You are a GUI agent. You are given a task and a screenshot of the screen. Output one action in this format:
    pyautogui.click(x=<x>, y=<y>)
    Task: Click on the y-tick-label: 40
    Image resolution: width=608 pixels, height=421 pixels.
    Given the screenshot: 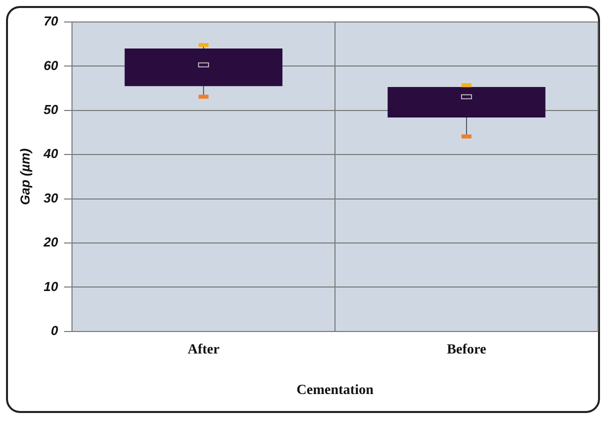 What is the action you would take?
    pyautogui.click(x=50, y=154)
    